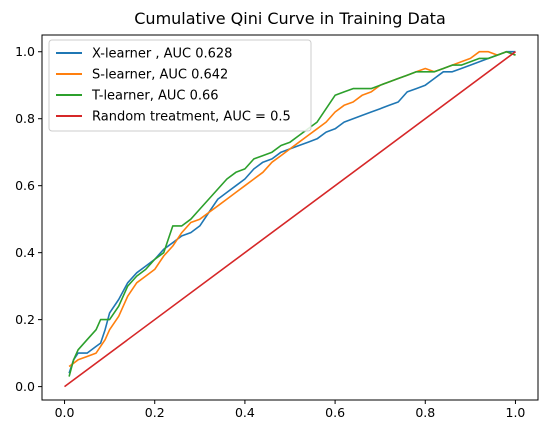 Image resolution: width=547 pixels, height=435 pixels. Describe the element at coordinates (155, 412) in the screenshot. I see `x-tick-label: 0.2` at that location.